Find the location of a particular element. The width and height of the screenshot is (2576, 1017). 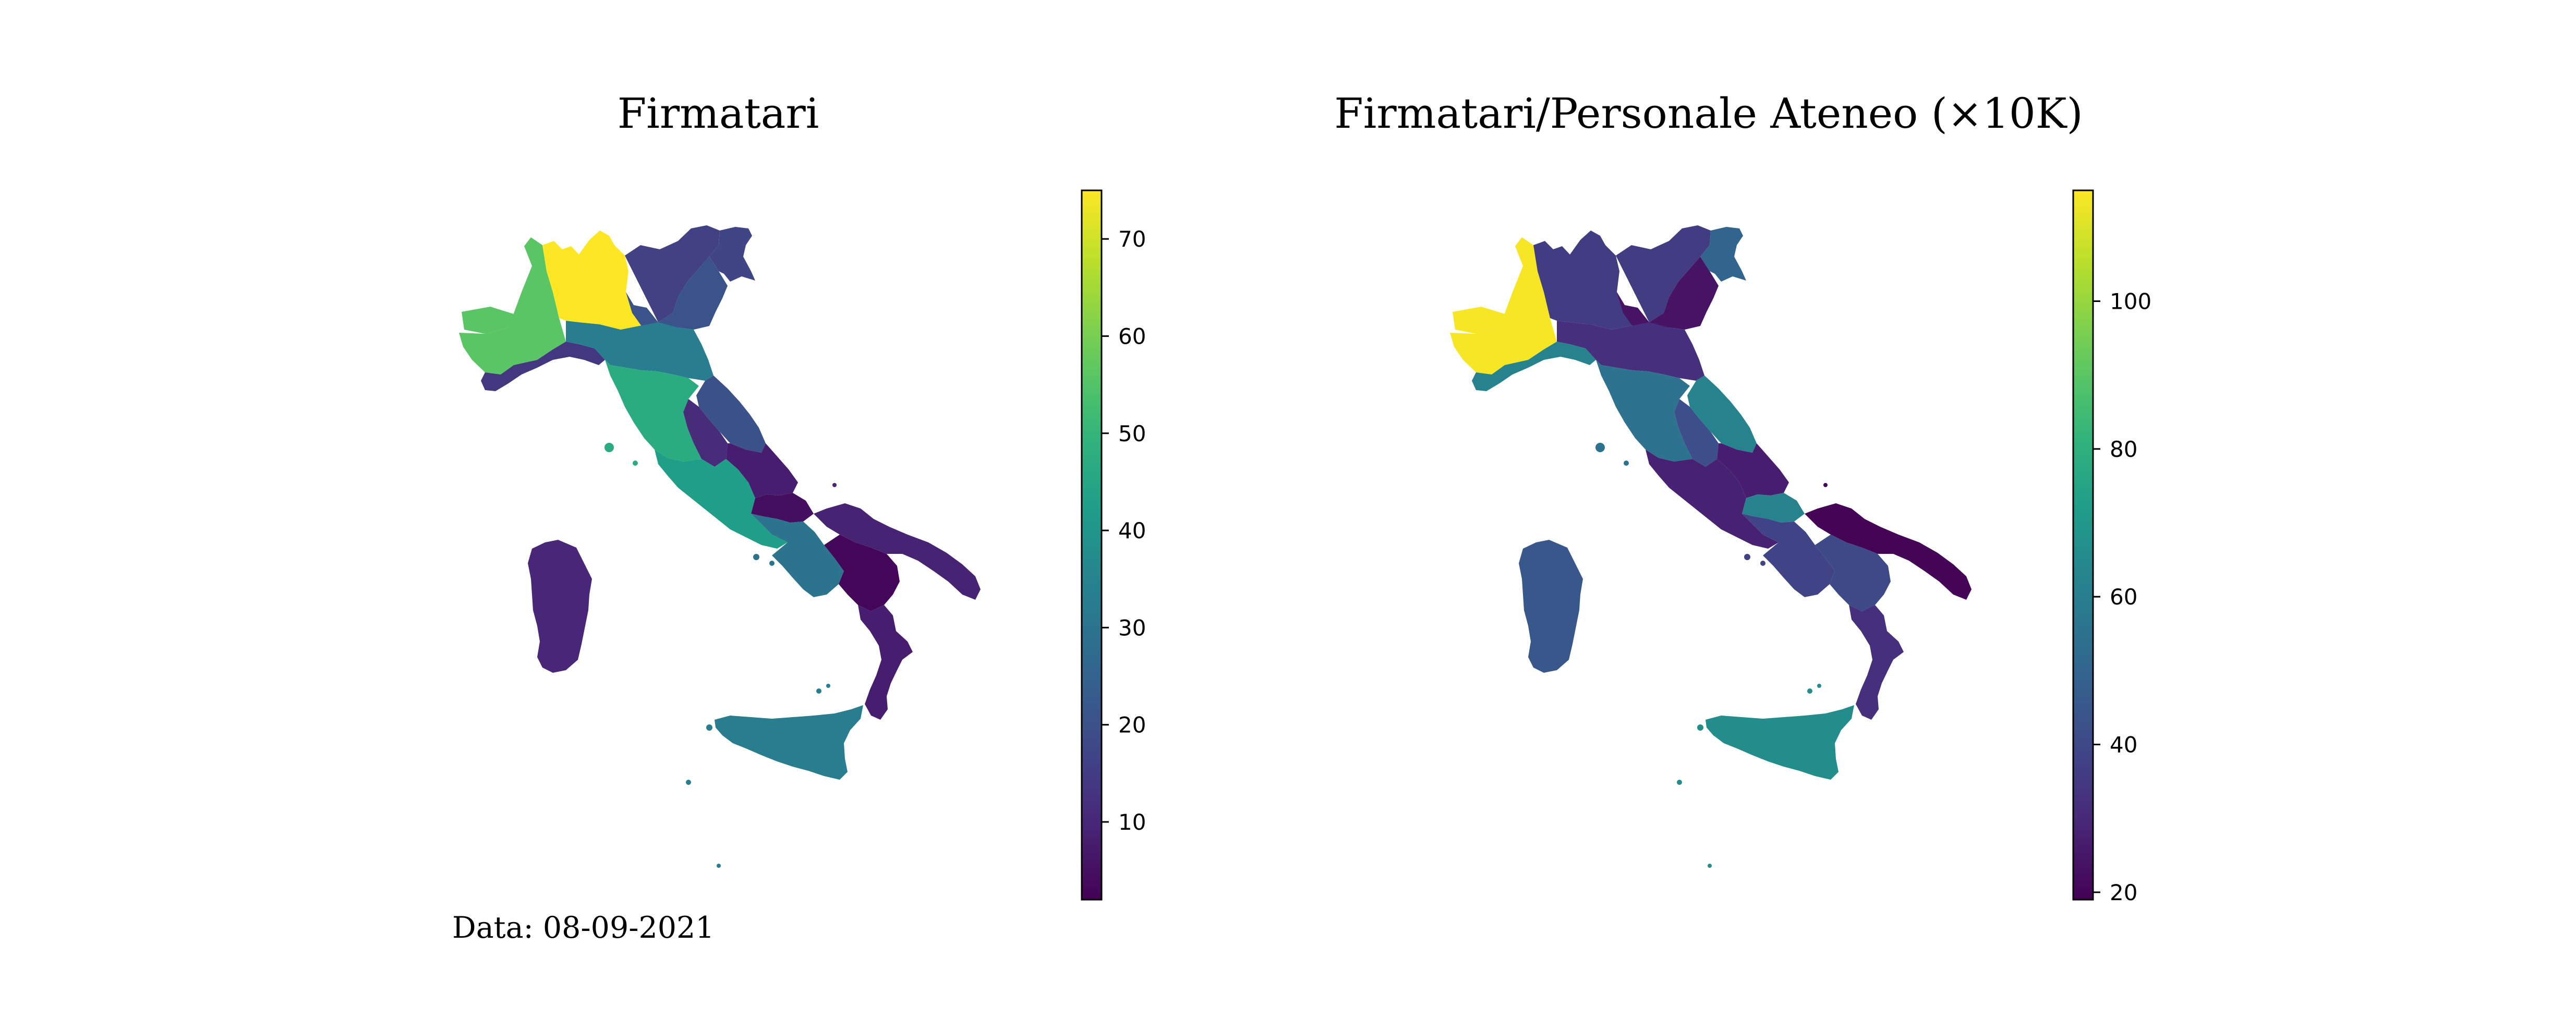

colorbar-tick-label: 30 is located at coordinates (1132, 627).